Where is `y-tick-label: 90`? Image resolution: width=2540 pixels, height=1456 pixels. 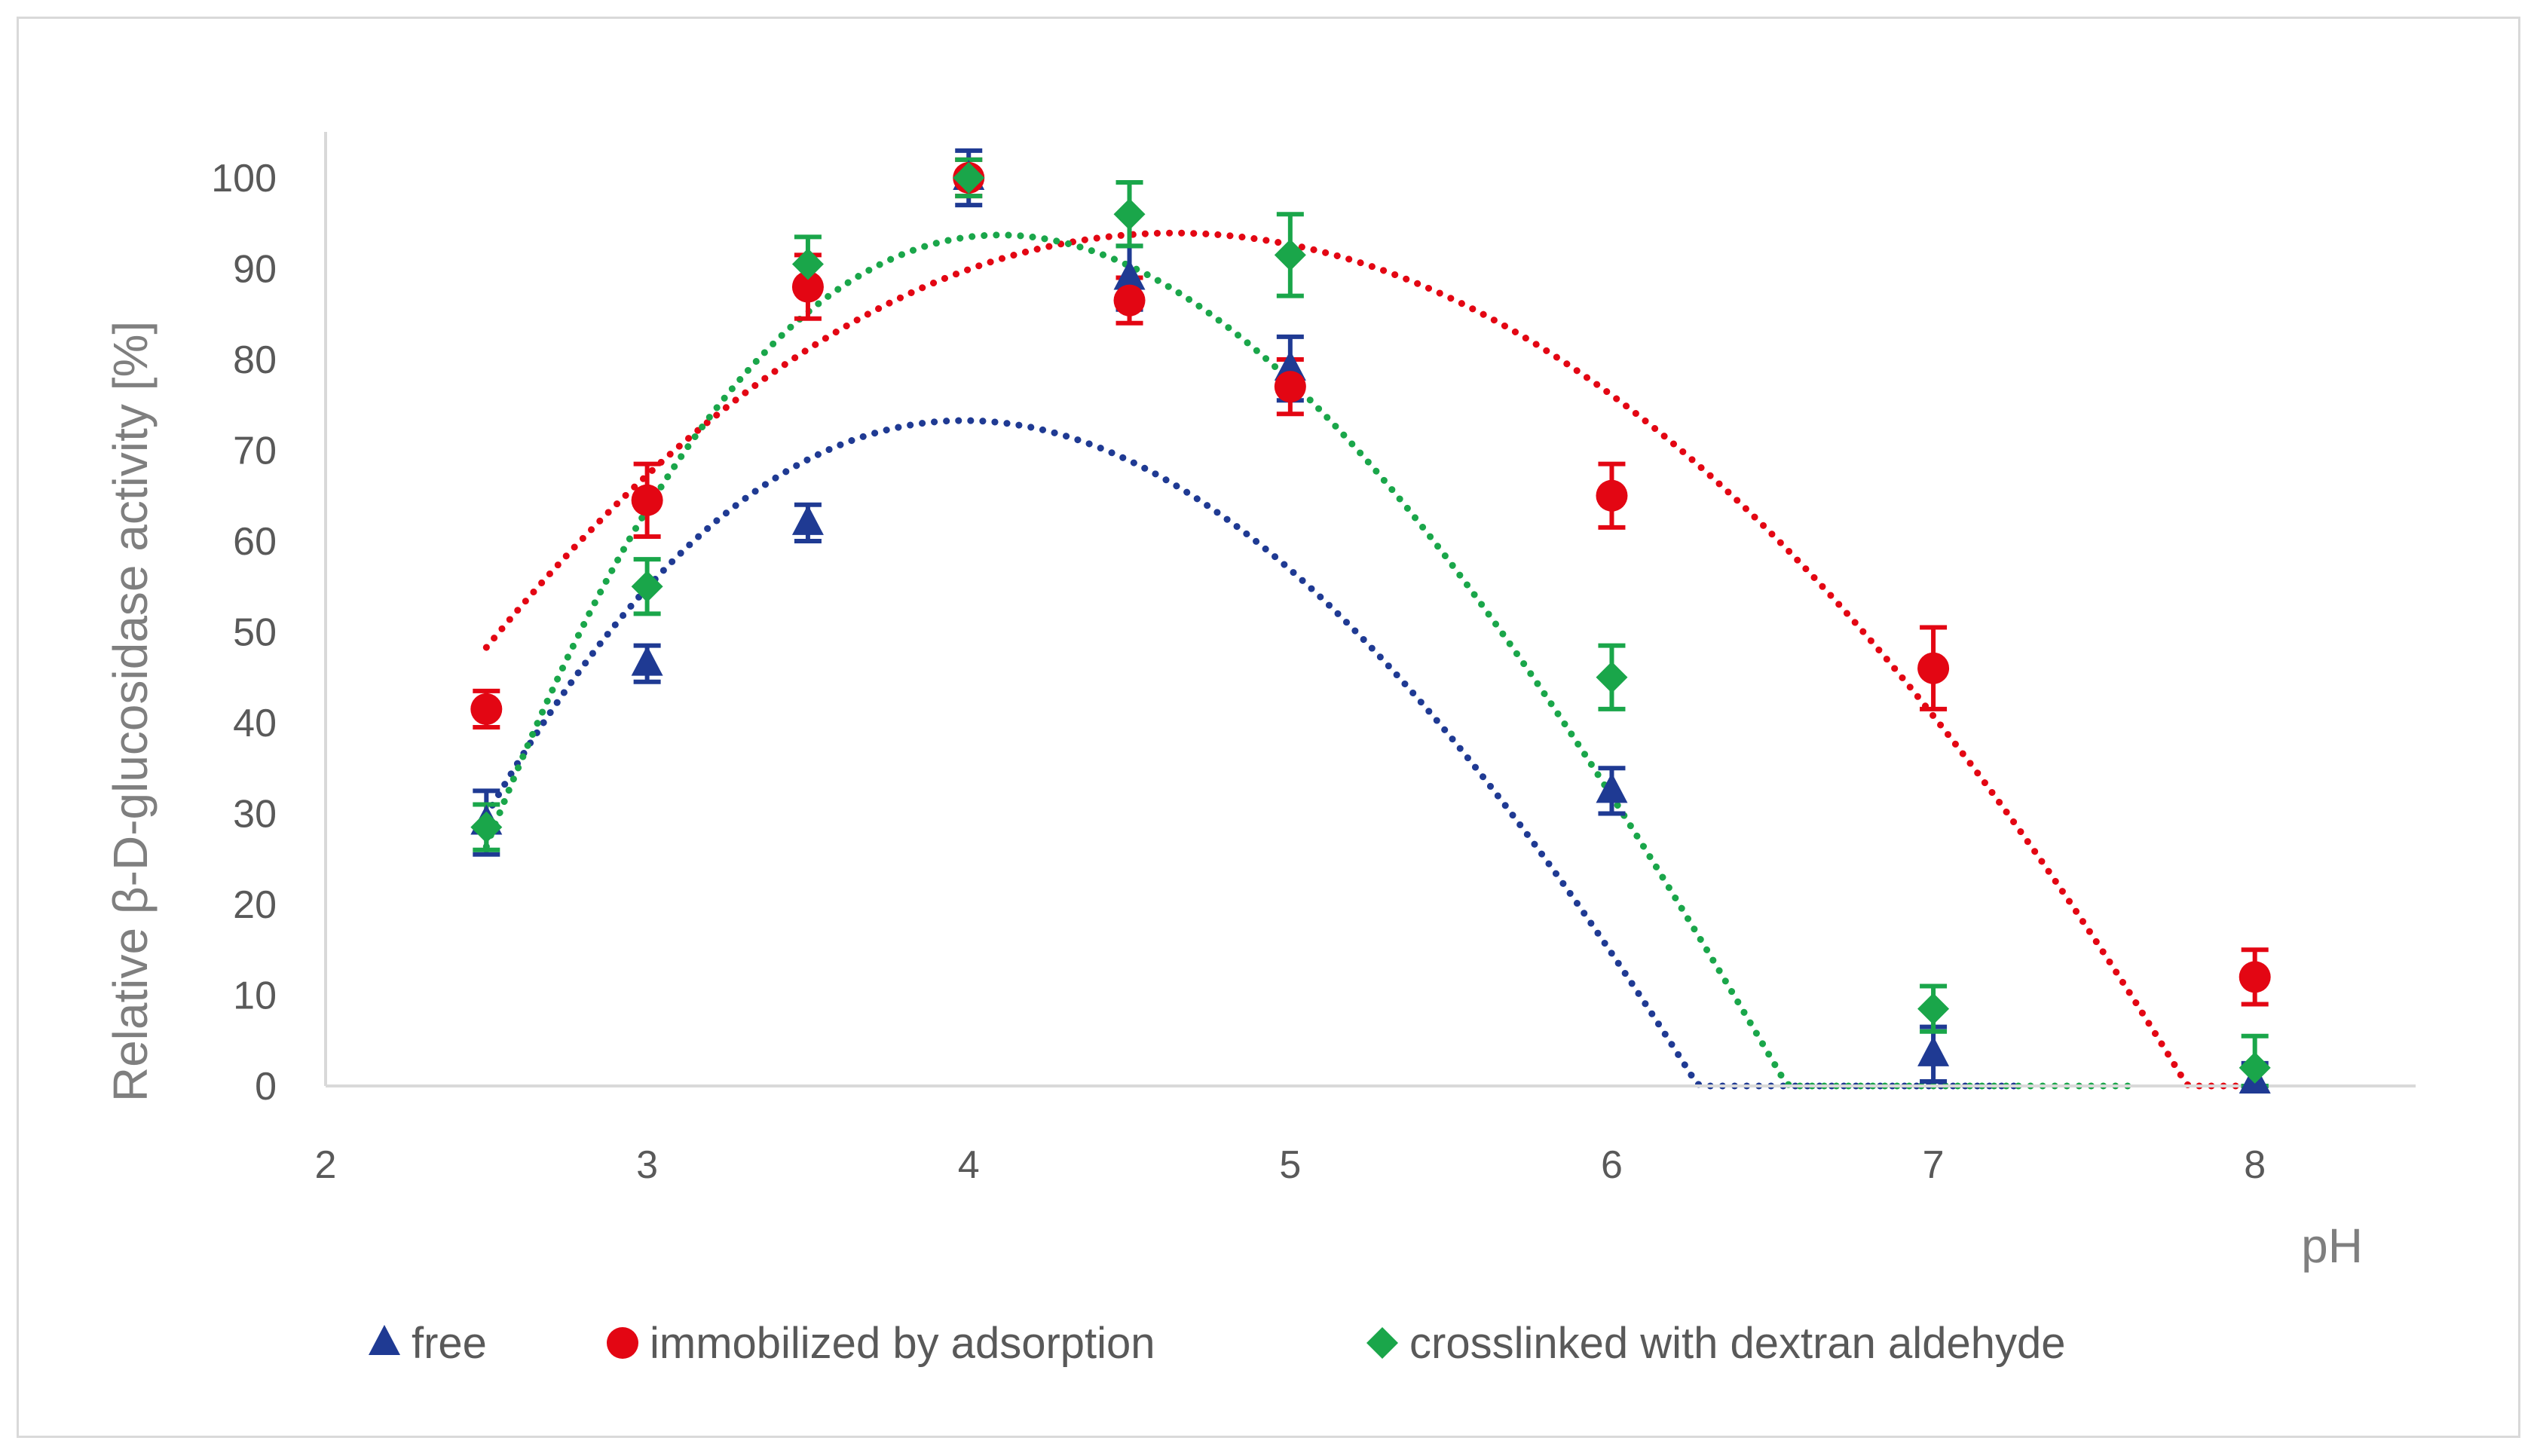 y-tick-label: 90 is located at coordinates (255, 270).